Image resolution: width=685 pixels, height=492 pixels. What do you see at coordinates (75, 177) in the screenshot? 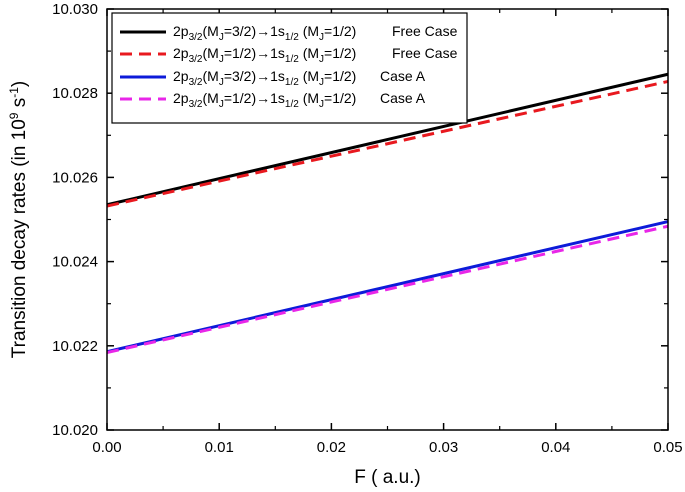
I see `y-tick-label: 10.026` at bounding box center [75, 177].